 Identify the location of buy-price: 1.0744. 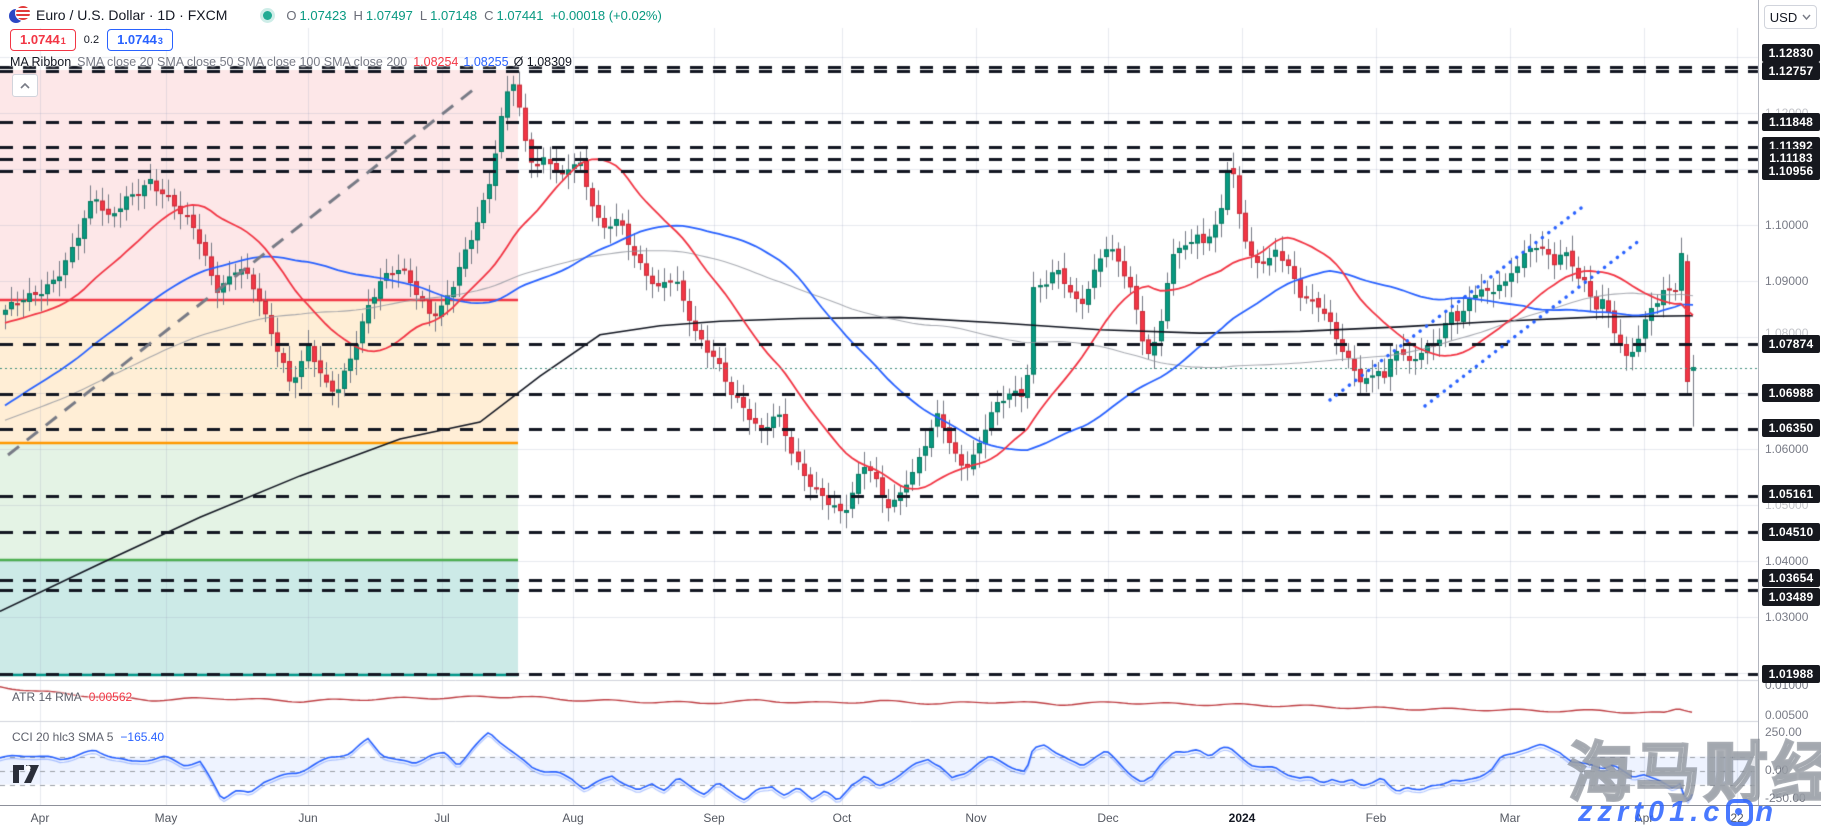
(137, 39).